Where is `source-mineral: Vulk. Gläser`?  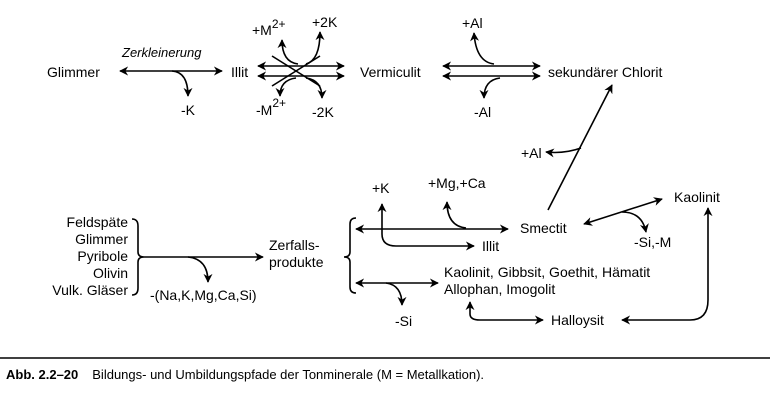 source-mineral: Vulk. Gläser is located at coordinates (90, 290).